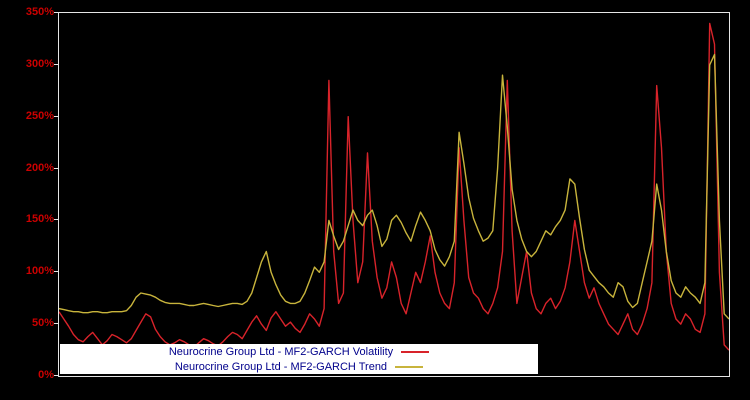 This screenshot has width=750, height=400. Describe the element at coordinates (46, 375) in the screenshot. I see `y-tick-text: 0%` at that location.